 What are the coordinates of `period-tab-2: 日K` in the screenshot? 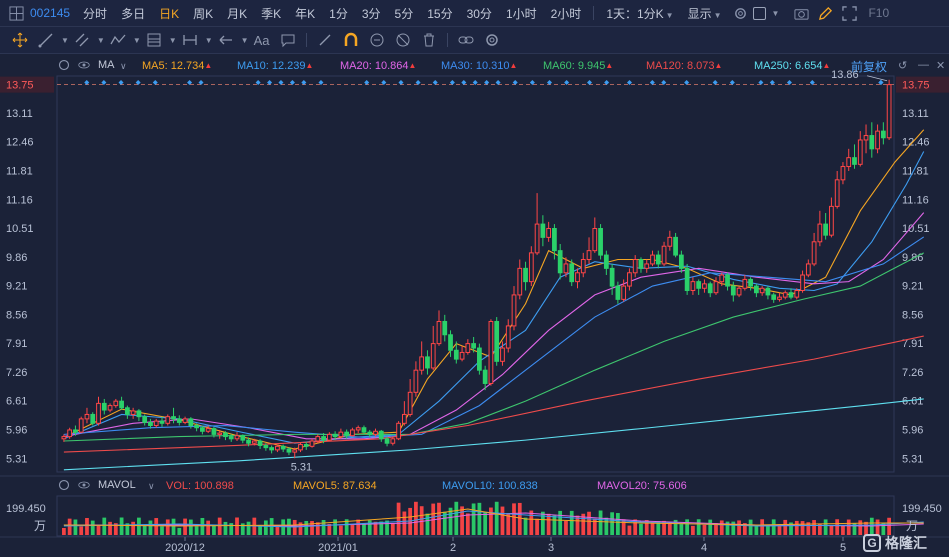 It's located at (169, 13).